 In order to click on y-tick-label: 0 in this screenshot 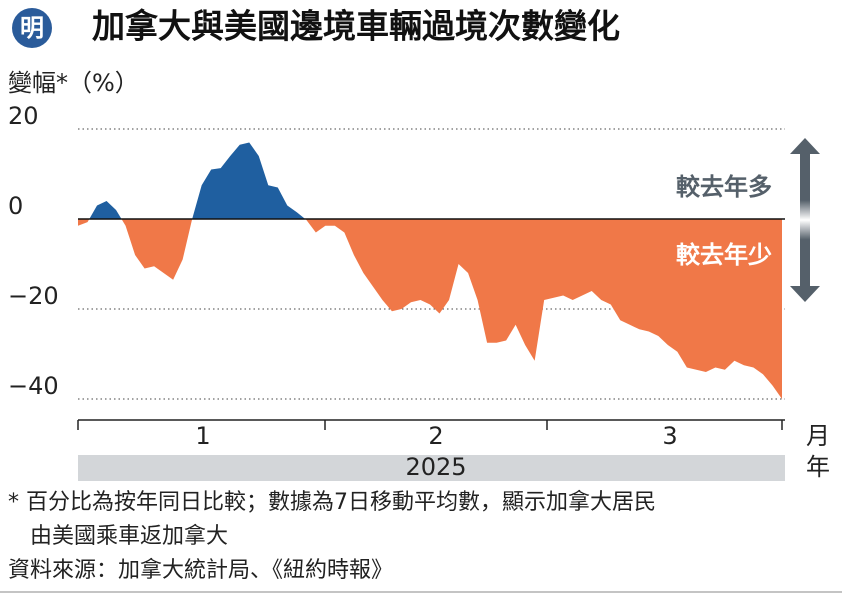, I will do `click(15, 206)`.